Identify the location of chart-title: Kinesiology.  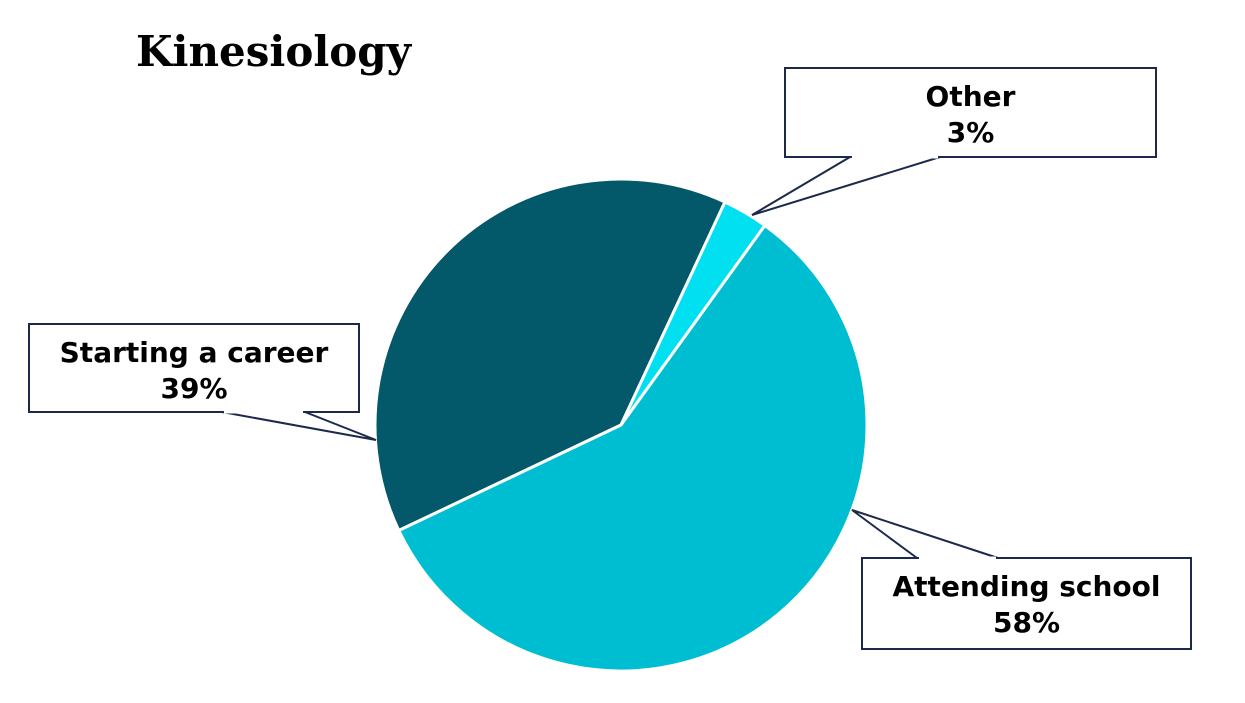
(274, 51).